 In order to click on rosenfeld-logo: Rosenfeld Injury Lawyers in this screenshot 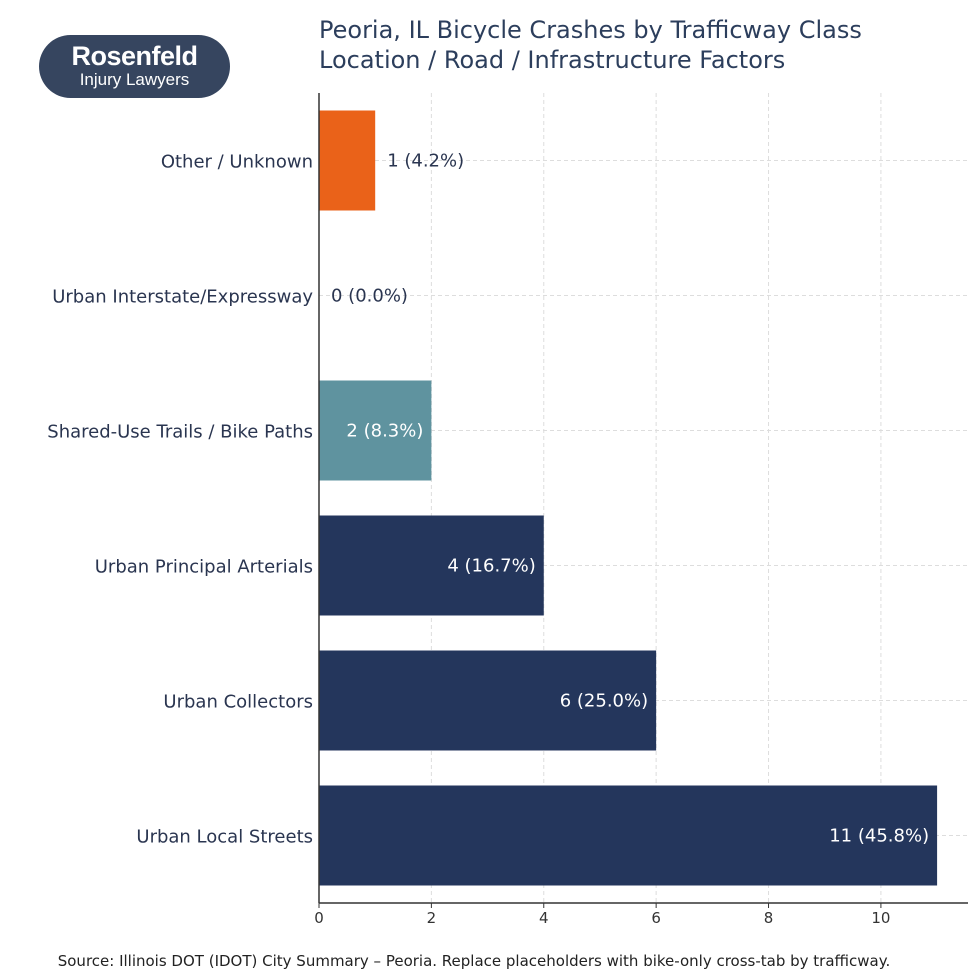, I will do `click(134, 66)`.